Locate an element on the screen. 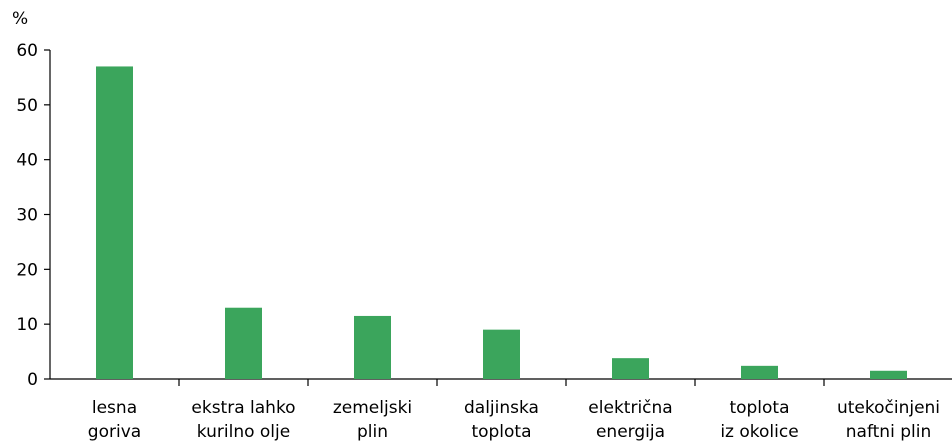 This screenshot has width=952, height=441. y-tick-label: 50 is located at coordinates (27, 106).